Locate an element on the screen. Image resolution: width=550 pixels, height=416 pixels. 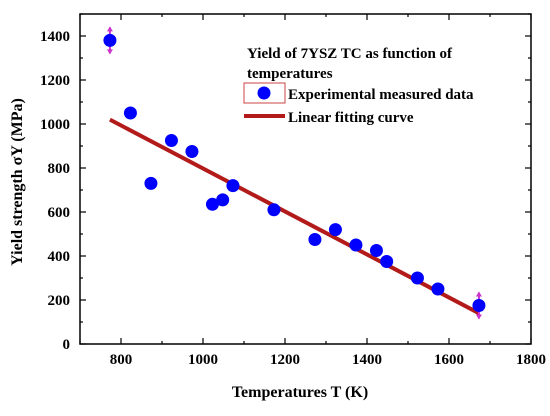
x-tick-label: 800 is located at coordinates (121, 360).